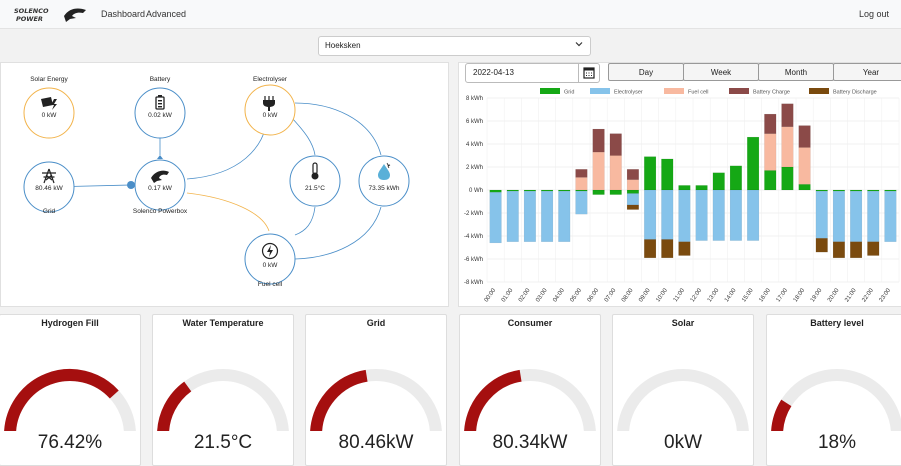 This screenshot has height=466, width=901. Describe the element at coordinates (697, 295) in the screenshot. I see `x-tick-label: 12:00` at that location.